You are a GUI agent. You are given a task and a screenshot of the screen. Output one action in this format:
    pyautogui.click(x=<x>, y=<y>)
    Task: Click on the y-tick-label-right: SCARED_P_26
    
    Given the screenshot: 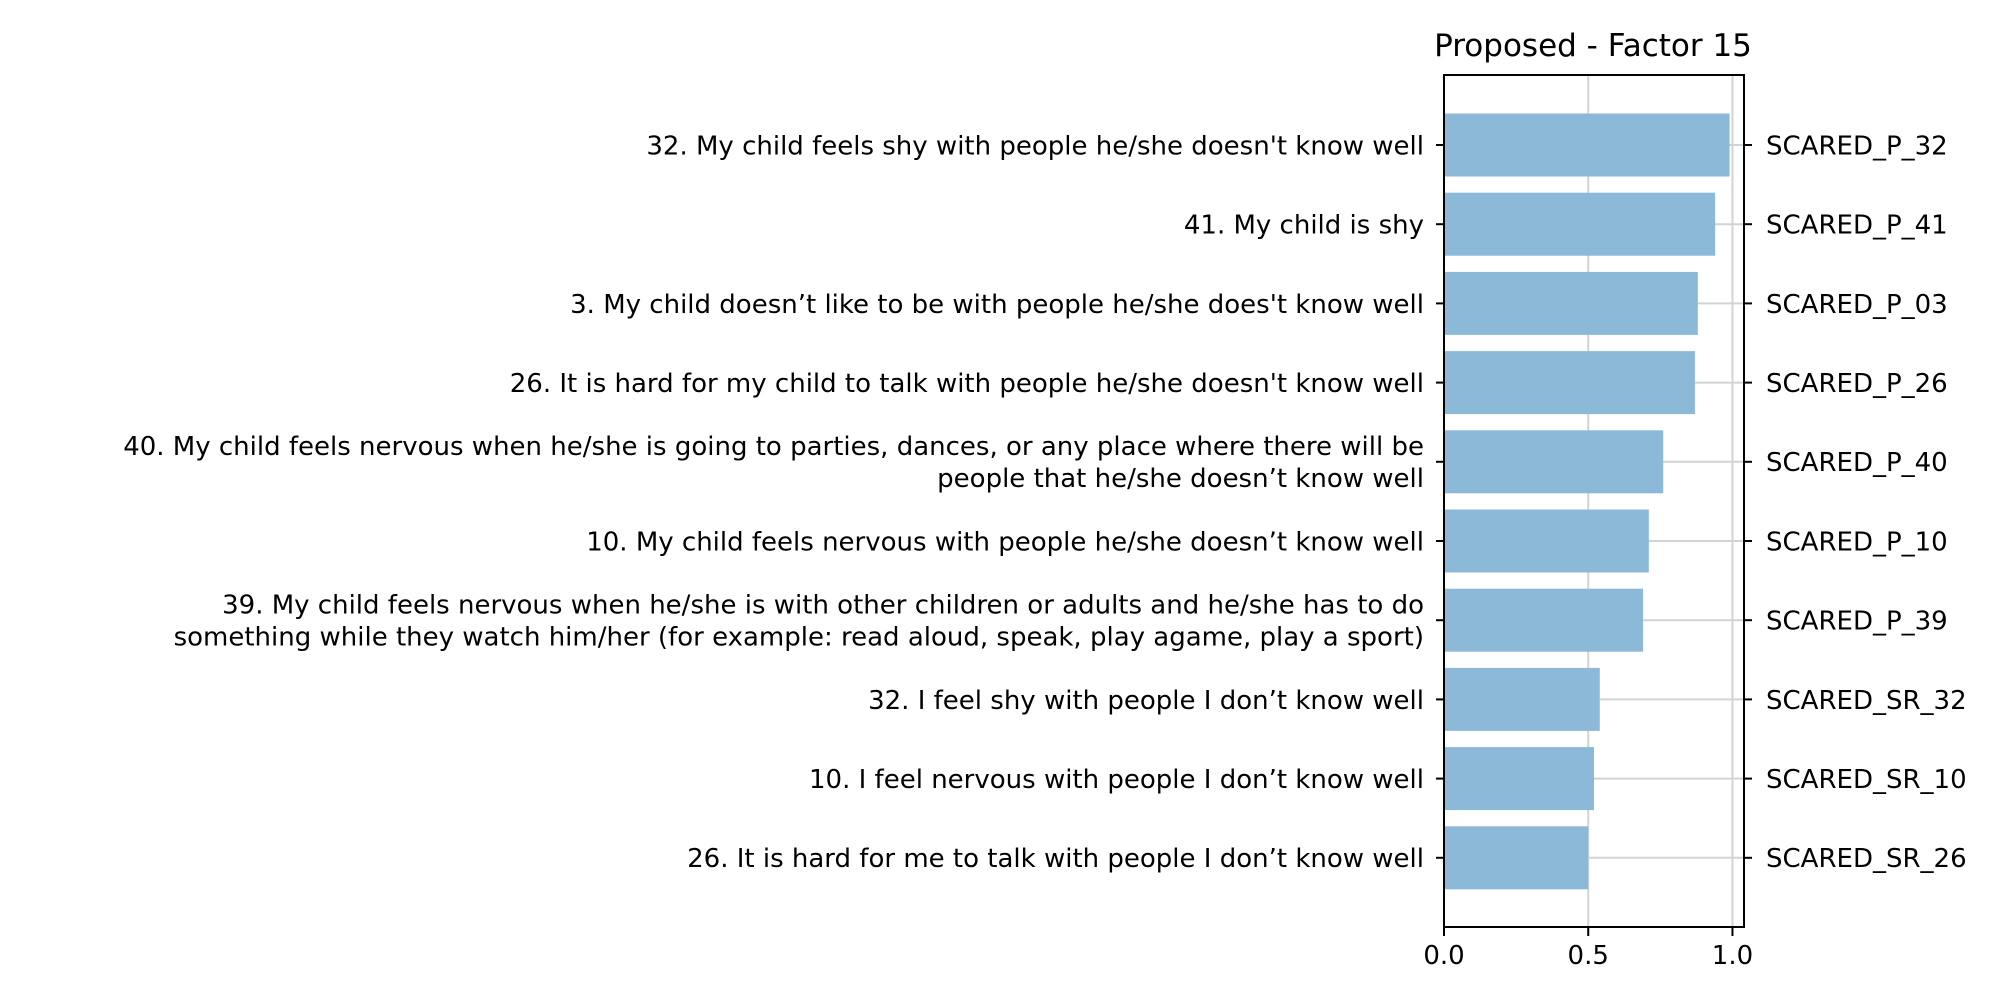 What is the action you would take?
    pyautogui.click(x=1857, y=384)
    